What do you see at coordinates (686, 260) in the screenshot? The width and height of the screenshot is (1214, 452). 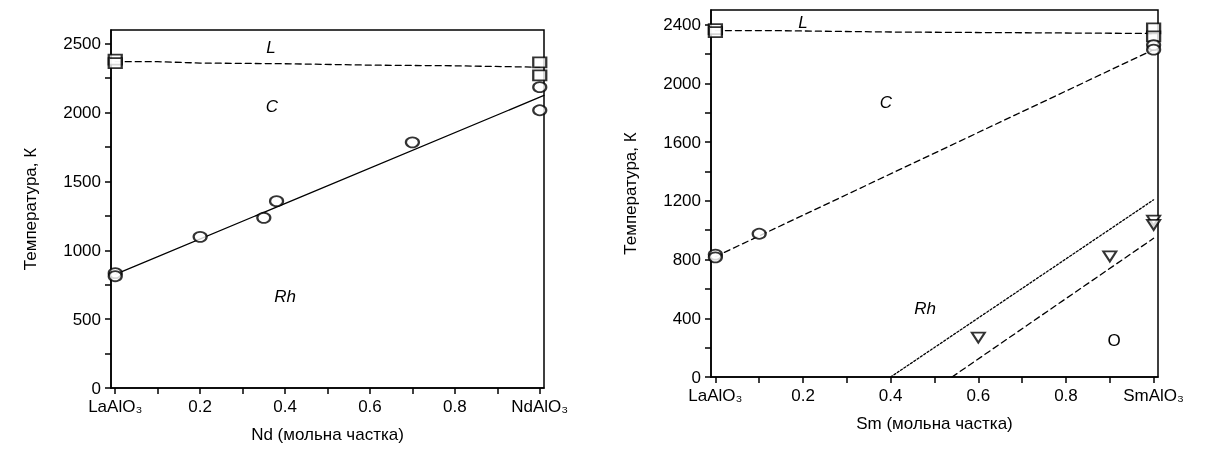 I see `y-tick-label: 800` at bounding box center [686, 260].